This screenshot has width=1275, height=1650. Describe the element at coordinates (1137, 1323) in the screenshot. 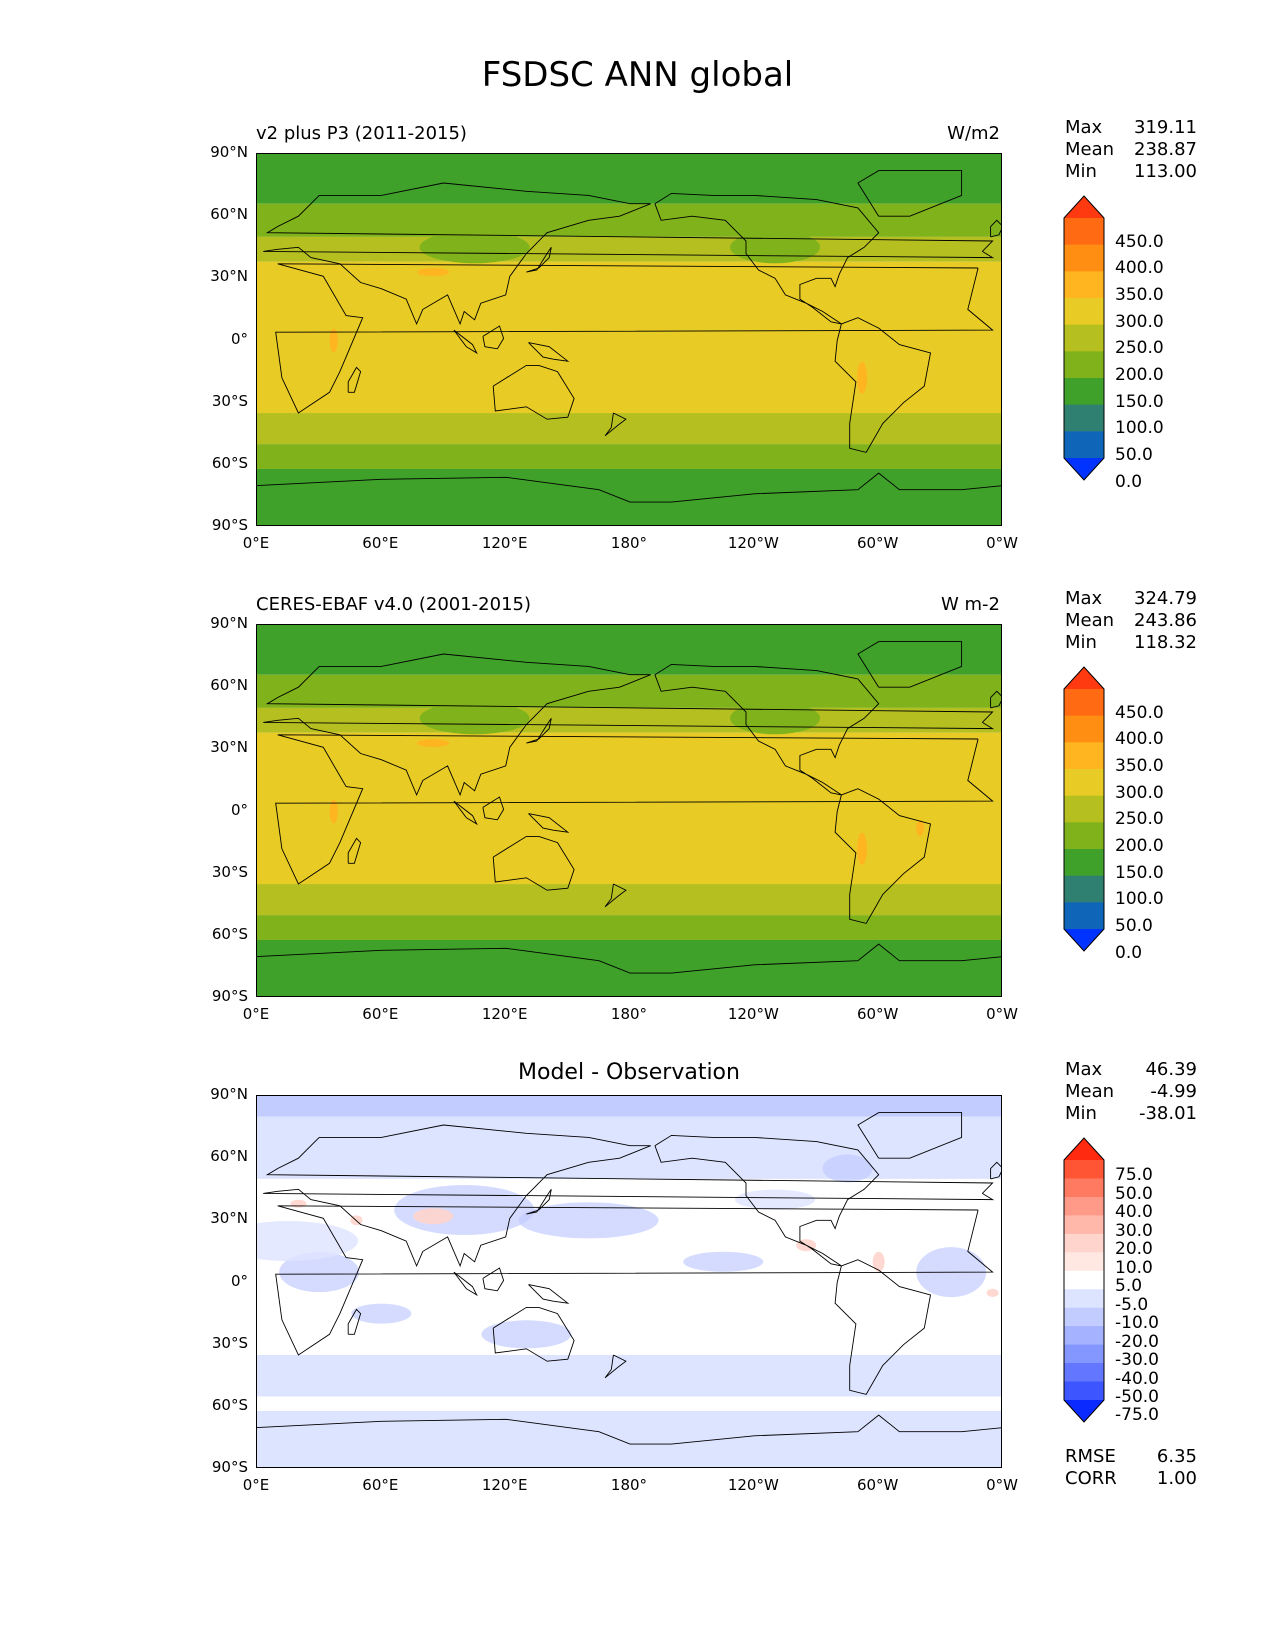

I see `colorbar-tick-label: -10.0` at that location.